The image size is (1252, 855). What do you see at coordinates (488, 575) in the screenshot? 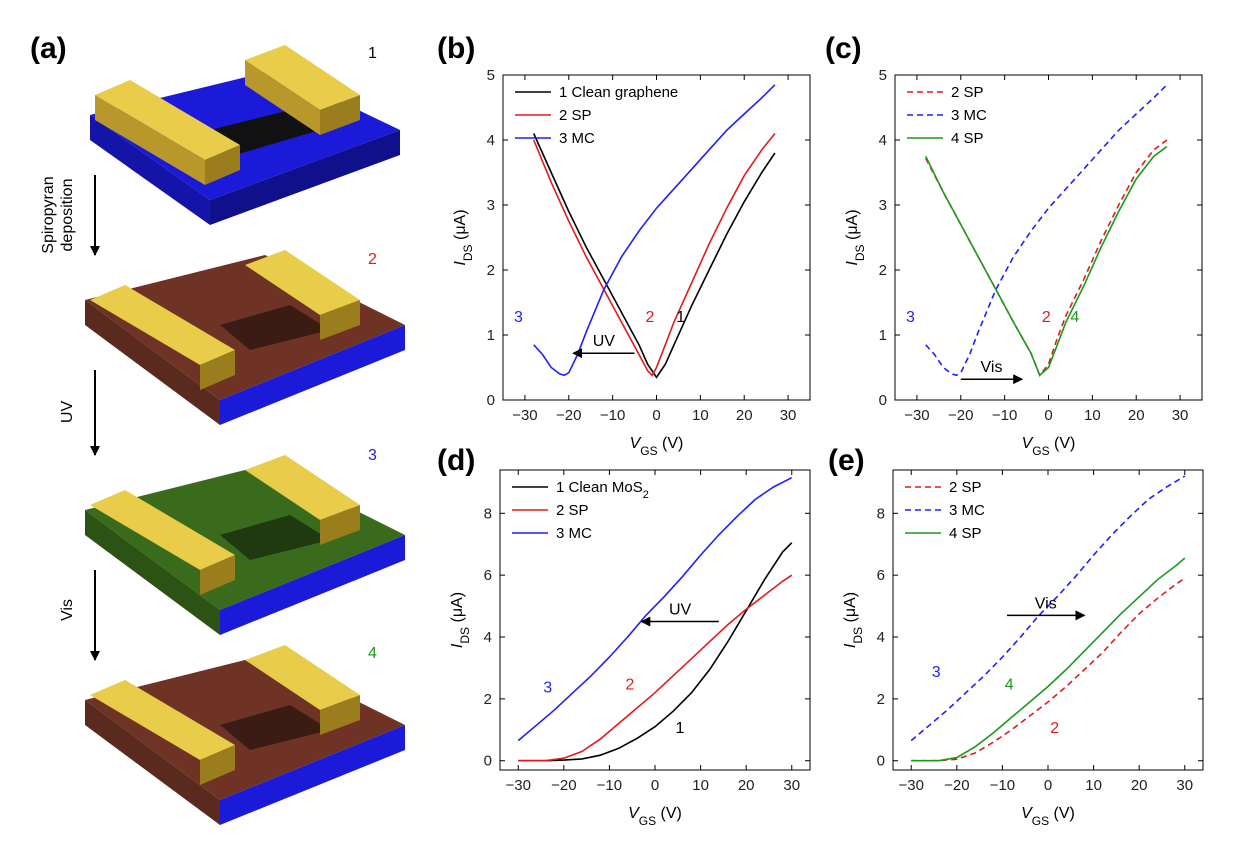
I see `y-tick-label: 6` at bounding box center [488, 575].